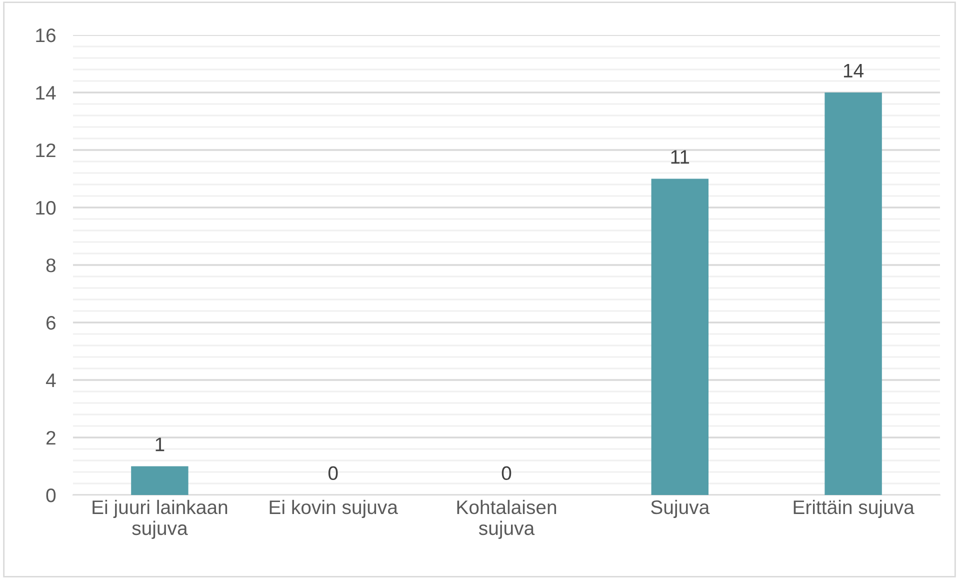  Describe the element at coordinates (854, 509) in the screenshot. I see `x-tick-label: Erittäin sujuva` at that location.